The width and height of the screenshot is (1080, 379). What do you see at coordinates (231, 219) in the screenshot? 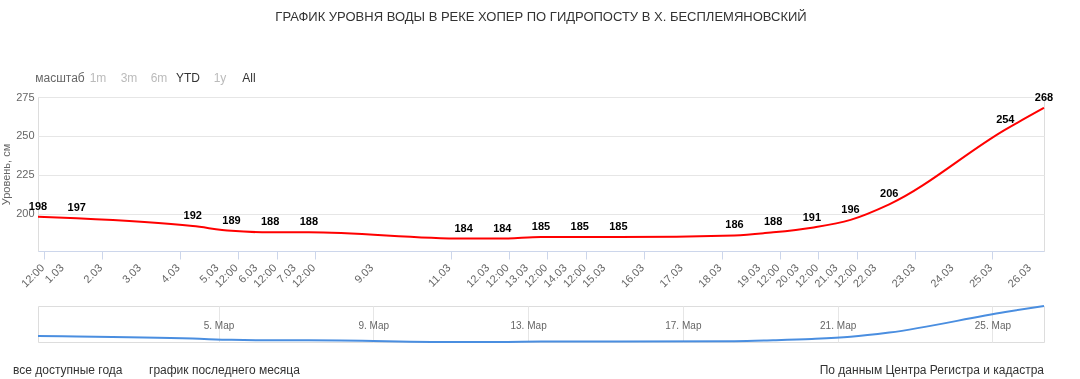
I see `data-label: 189` at bounding box center [231, 219].